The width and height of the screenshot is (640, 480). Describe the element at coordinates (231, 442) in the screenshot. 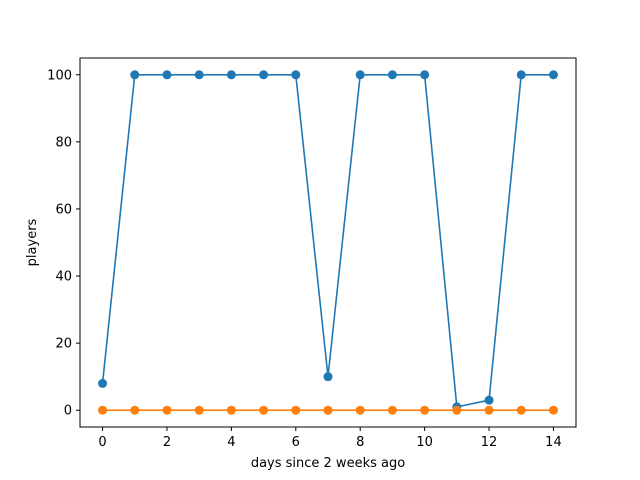

I see `x-tick-label: 4` at that location.